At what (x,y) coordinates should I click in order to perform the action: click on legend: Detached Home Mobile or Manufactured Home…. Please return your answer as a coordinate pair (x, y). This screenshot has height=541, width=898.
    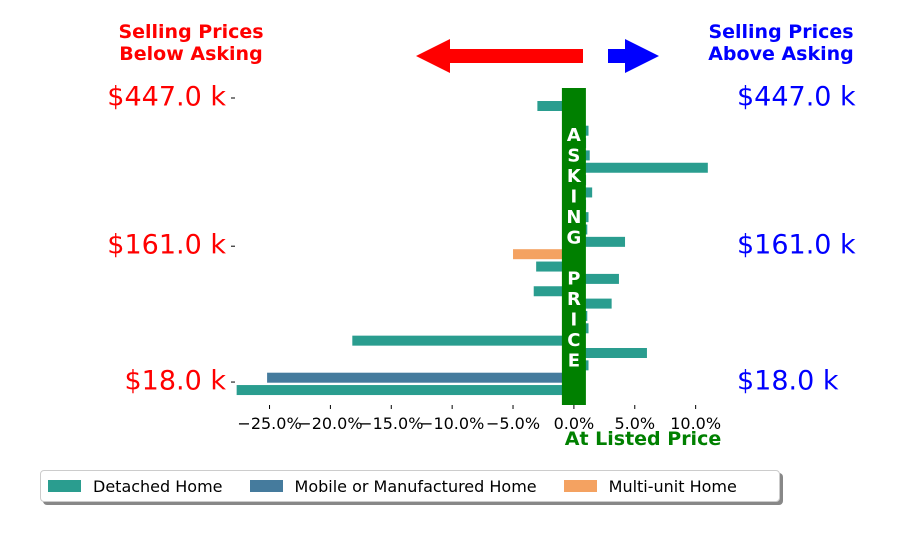
    Looking at the image, I should click on (410, 486).